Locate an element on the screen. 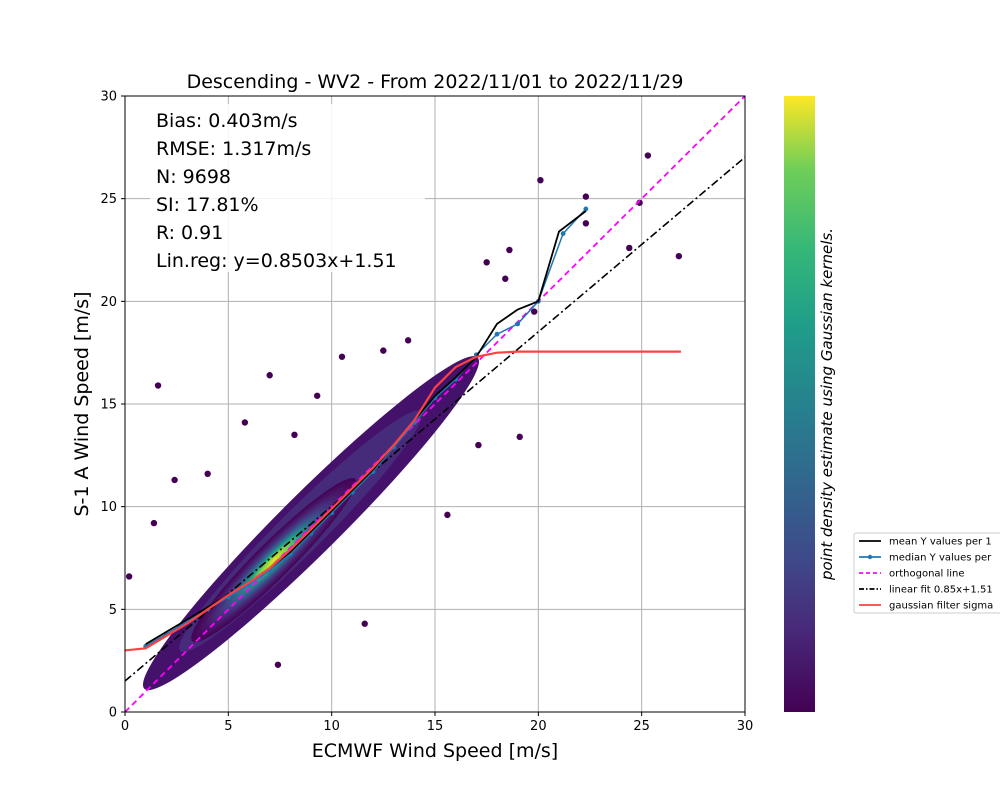  y-tick-label: 0 is located at coordinates (113, 713).